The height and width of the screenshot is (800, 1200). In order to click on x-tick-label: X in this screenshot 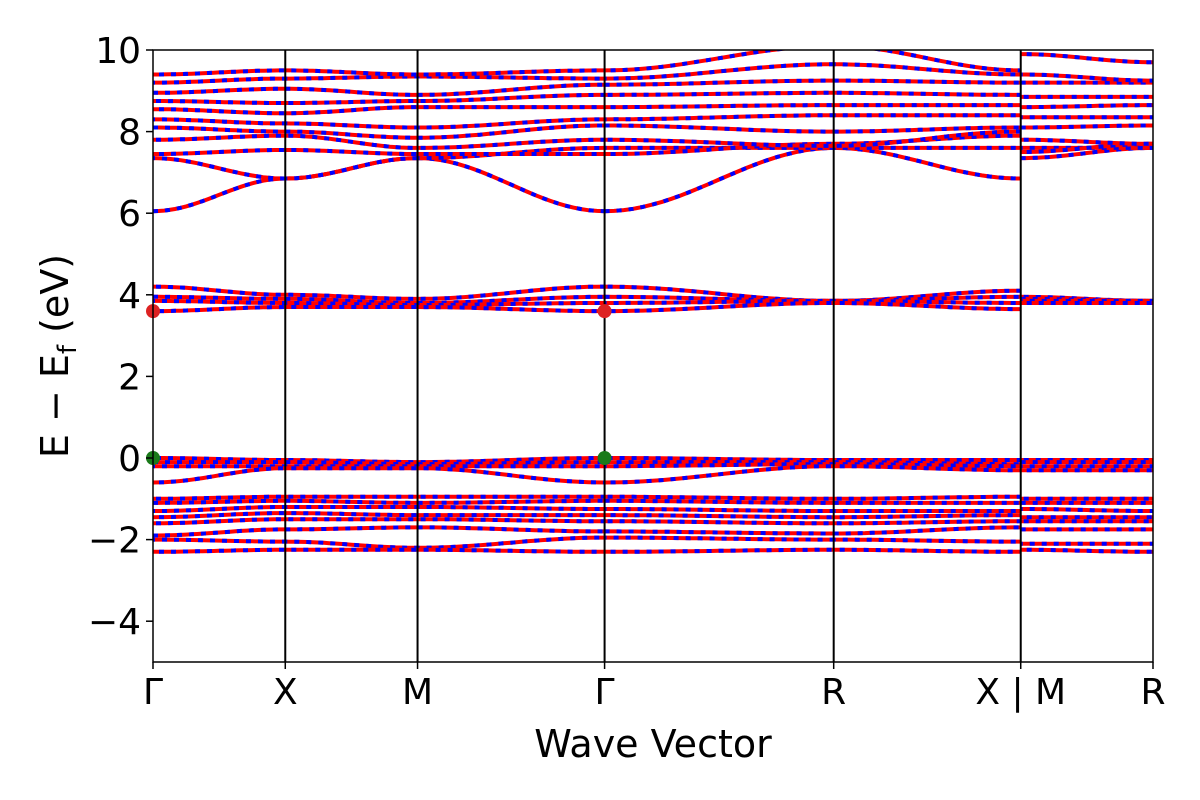, I will do `click(285, 692)`.